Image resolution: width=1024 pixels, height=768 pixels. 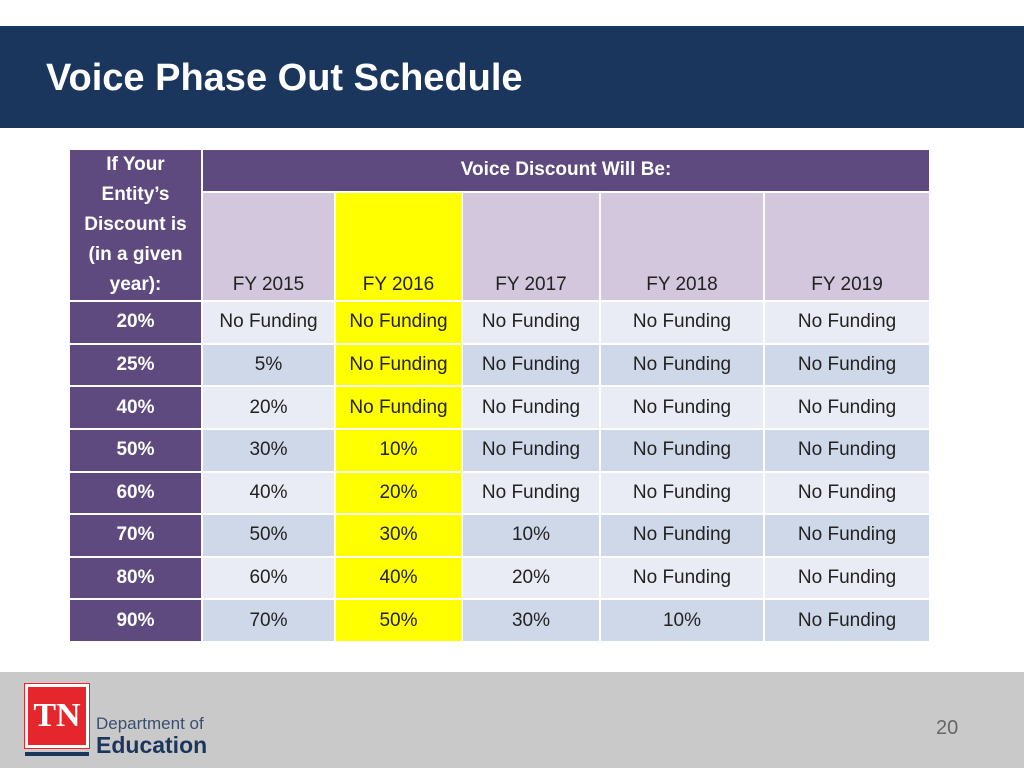 I want to click on table-row: 80% 60% 40% 20% No Funding No Funding, so click(x=500, y=578).